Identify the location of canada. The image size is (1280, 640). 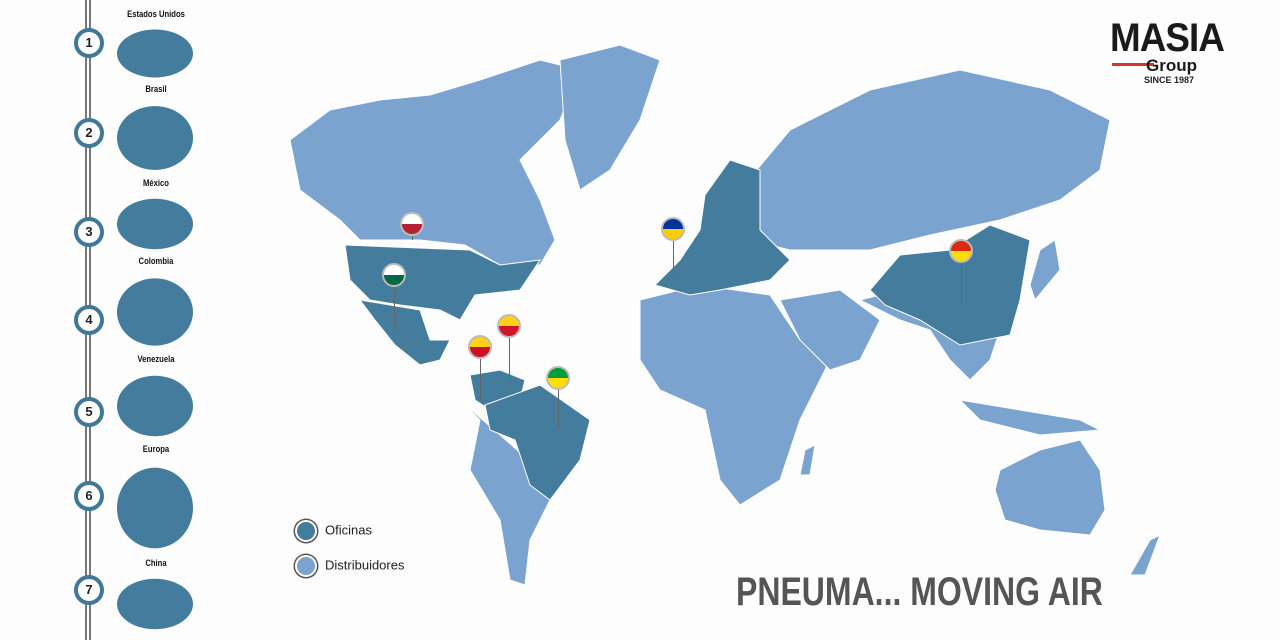
(435, 162).